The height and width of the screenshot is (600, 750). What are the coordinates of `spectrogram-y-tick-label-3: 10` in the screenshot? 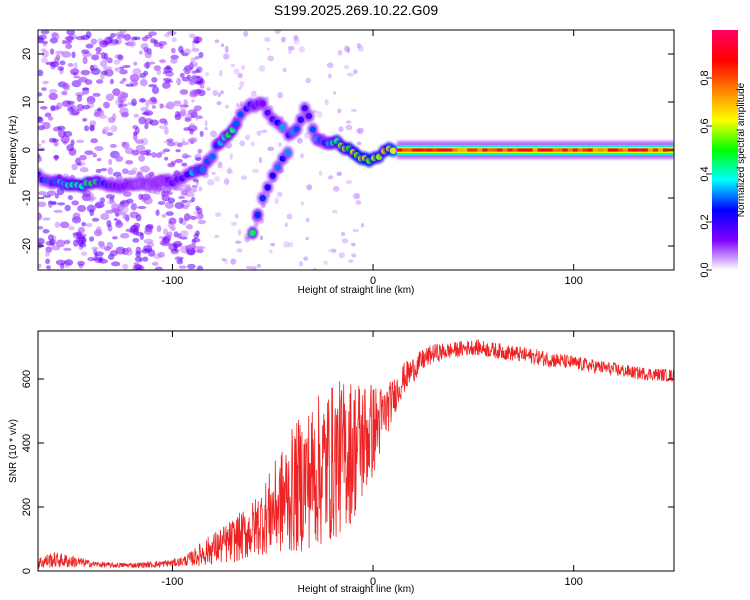 It's located at (27, 102).